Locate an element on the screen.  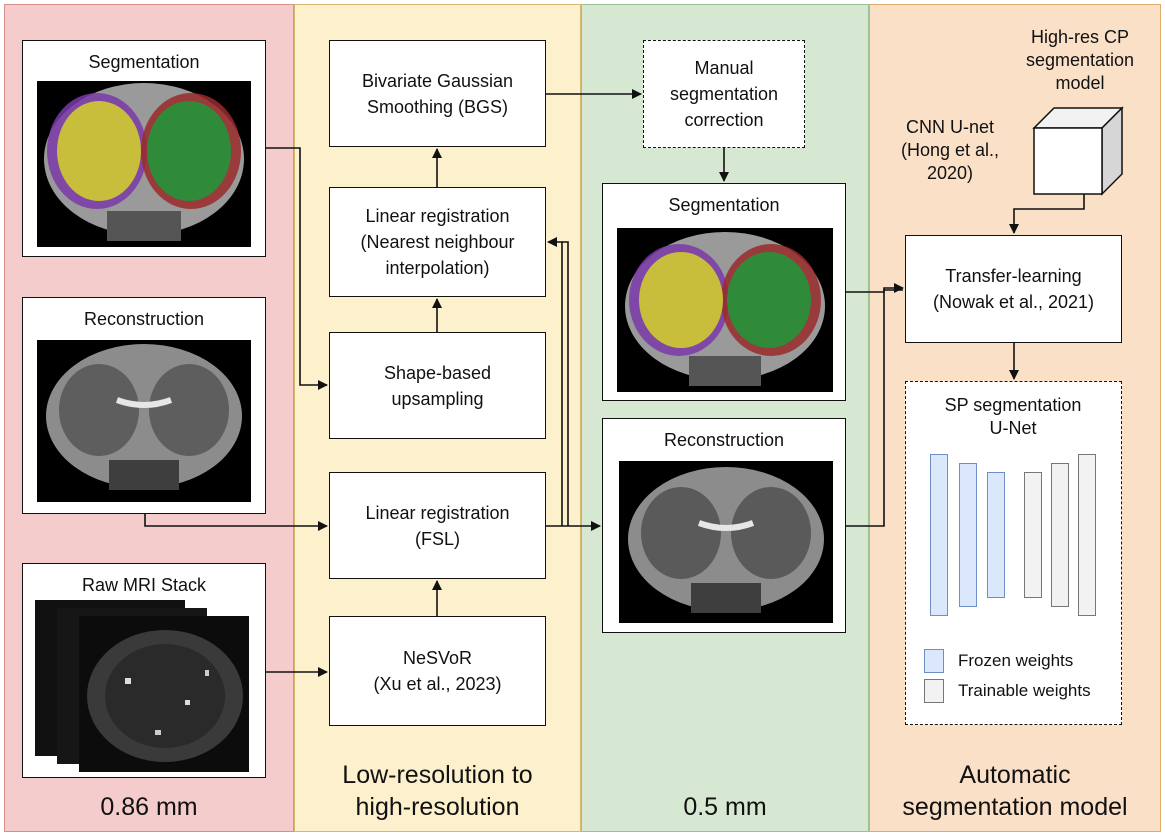
arrow-cube-to-transfer is located at coordinates (1047, 214).